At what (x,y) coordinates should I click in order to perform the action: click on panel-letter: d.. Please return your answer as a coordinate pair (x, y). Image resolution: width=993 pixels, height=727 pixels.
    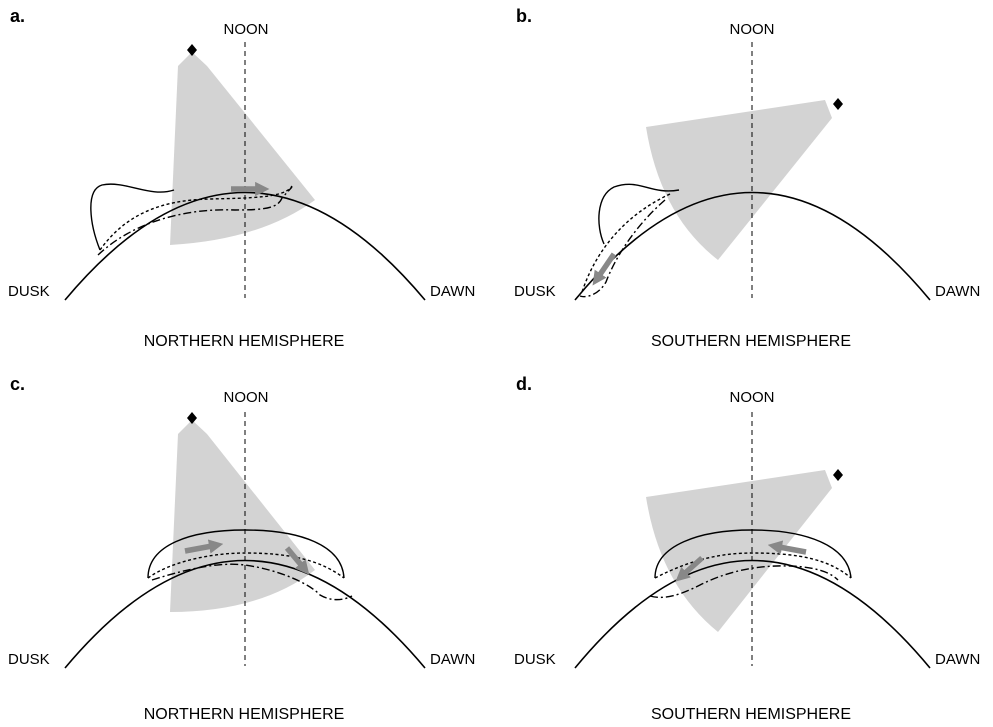
    Looking at the image, I should click on (524, 384).